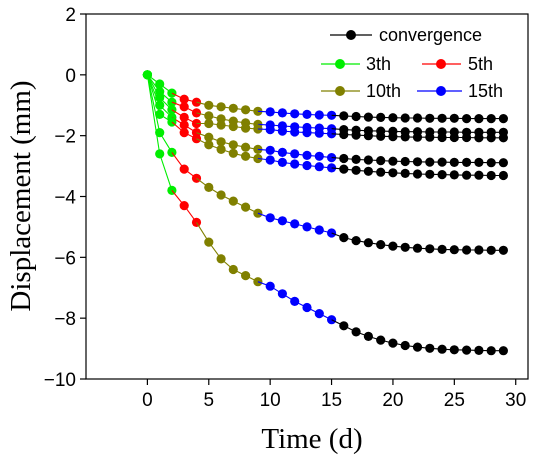 The width and height of the screenshot is (550, 462). What do you see at coordinates (21, 195) in the screenshot?
I see `y-axis-title: Displacement (mm)` at bounding box center [21, 195].